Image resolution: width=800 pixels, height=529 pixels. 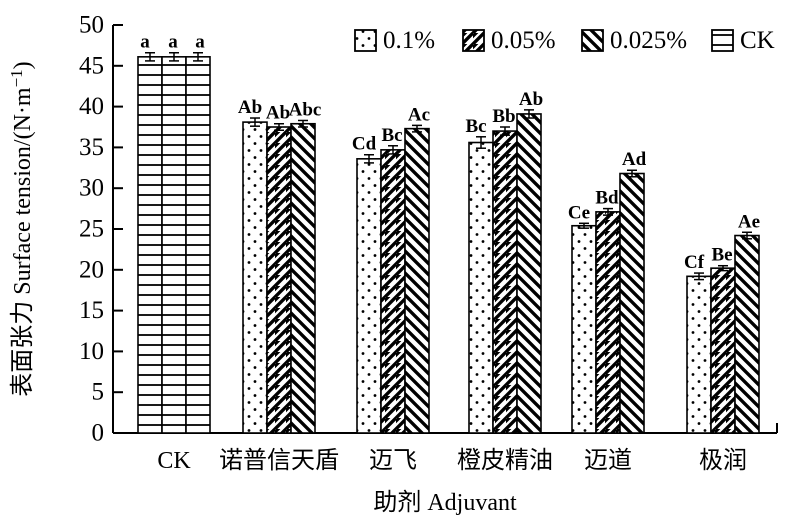 I want to click on x-category-label: 迈飞, so click(x=393, y=461).